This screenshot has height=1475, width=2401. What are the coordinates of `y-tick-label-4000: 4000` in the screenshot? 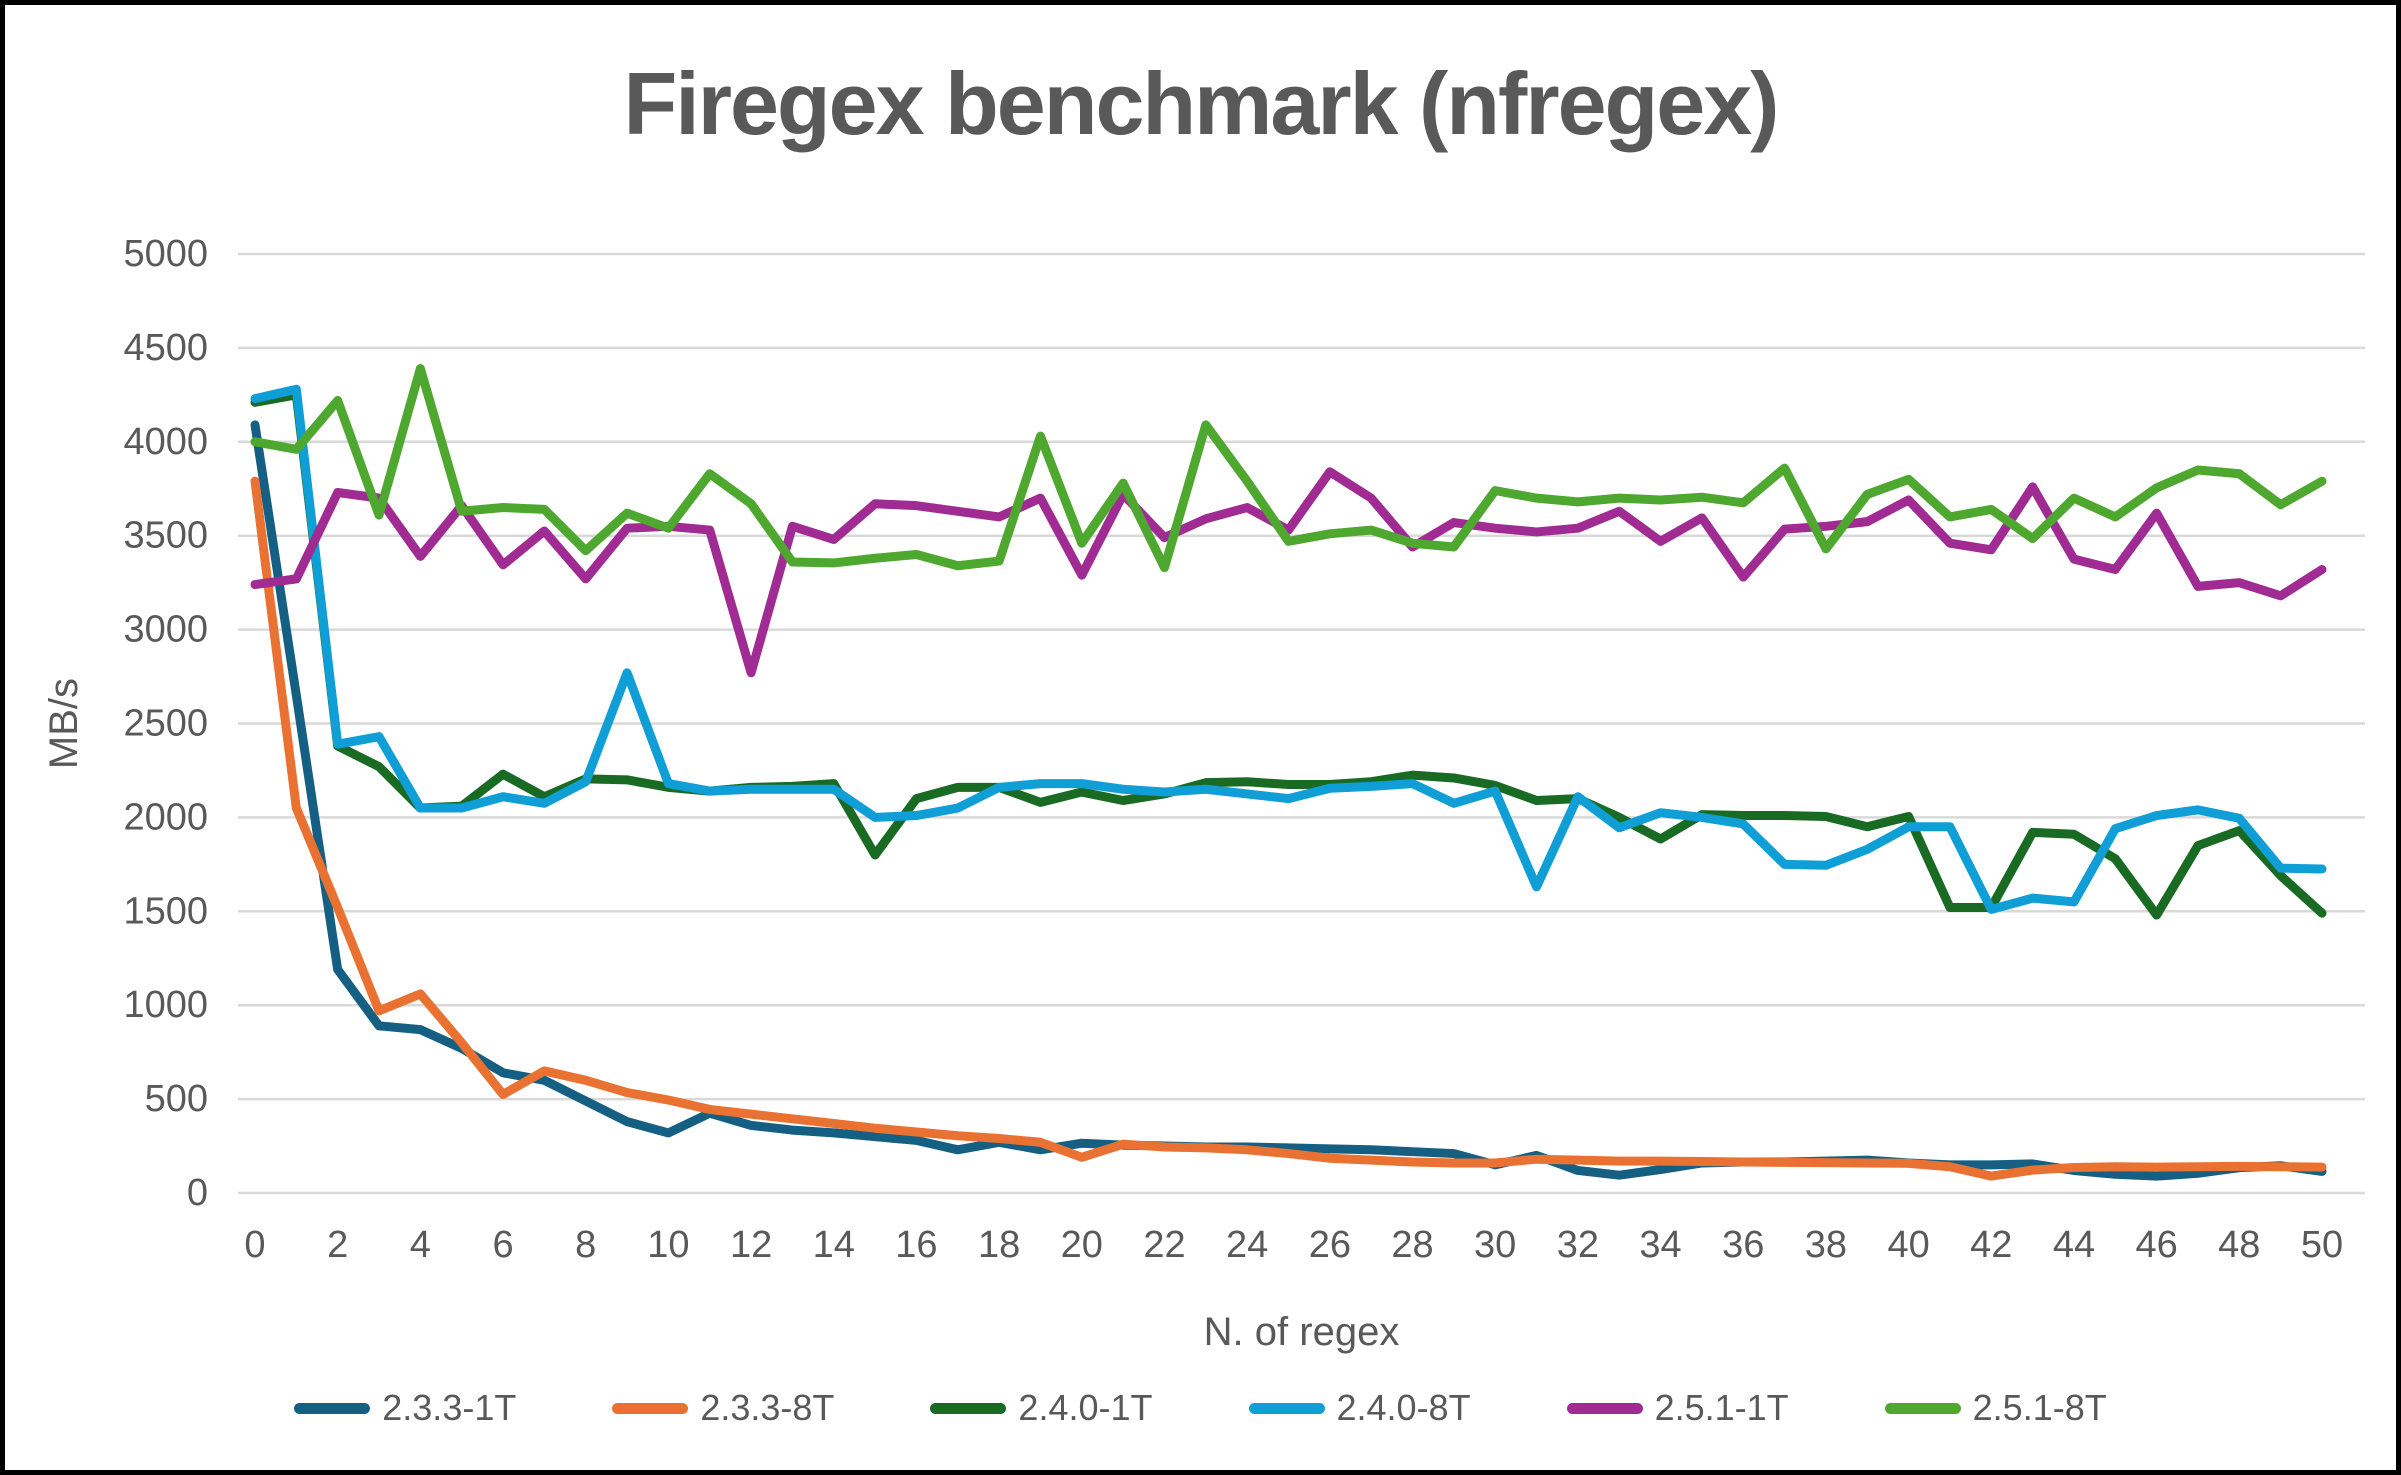 It's located at (165, 442).